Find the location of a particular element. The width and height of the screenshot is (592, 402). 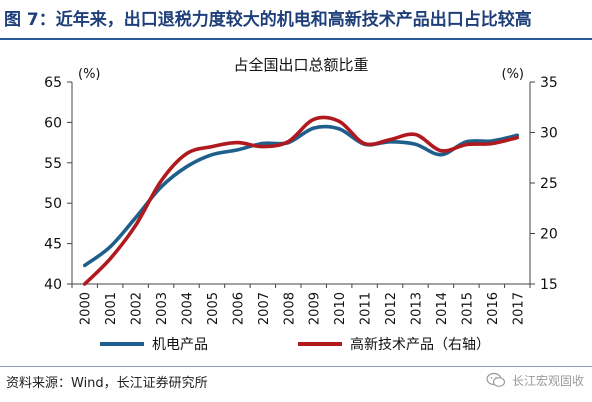

right-tick-label: 20 is located at coordinates (549, 235).